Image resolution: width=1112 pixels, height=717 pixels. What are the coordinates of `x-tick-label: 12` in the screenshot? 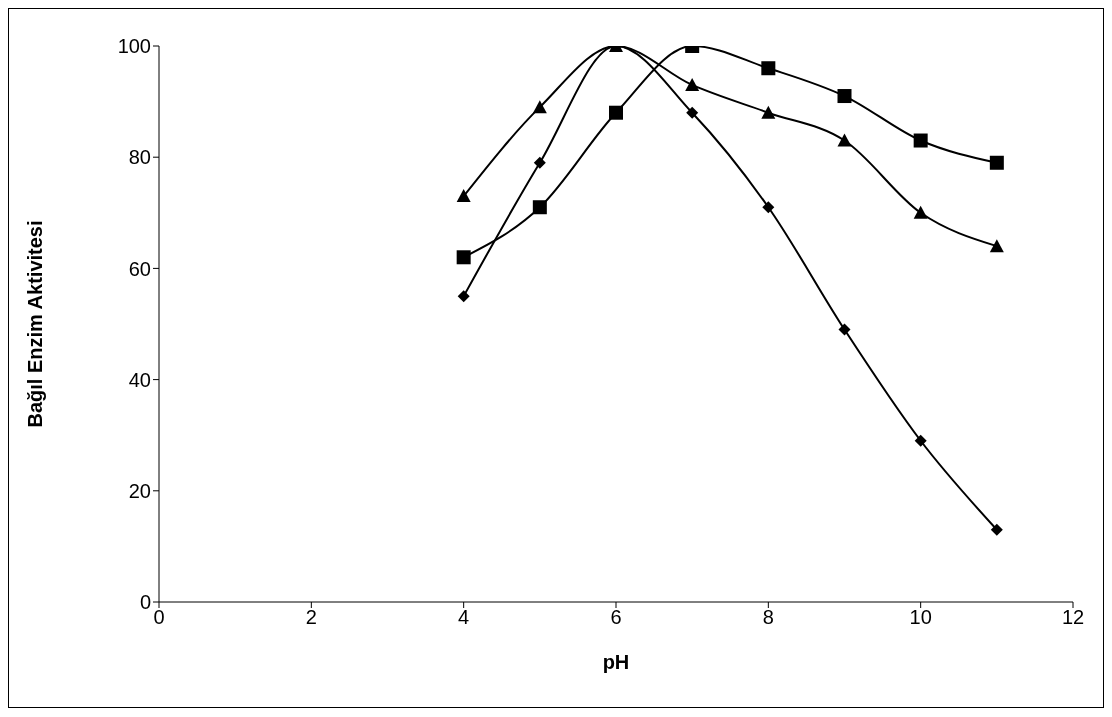 It's located at (1073, 617).